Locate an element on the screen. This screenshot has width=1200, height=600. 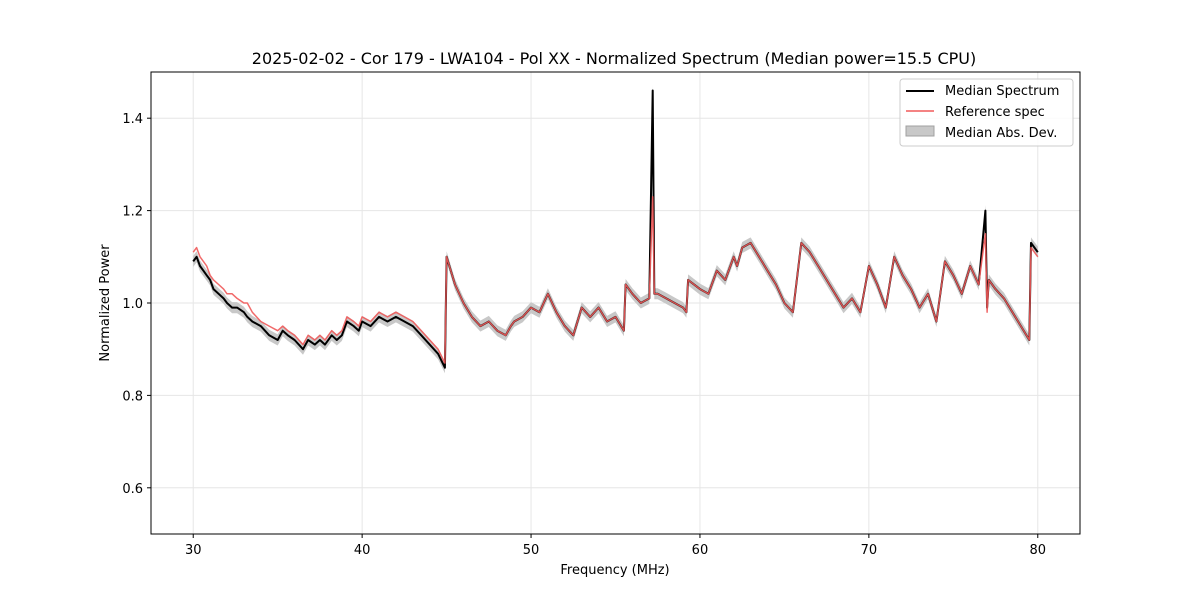
x-axis-label: Frequency (MHz) is located at coordinates (614, 570).